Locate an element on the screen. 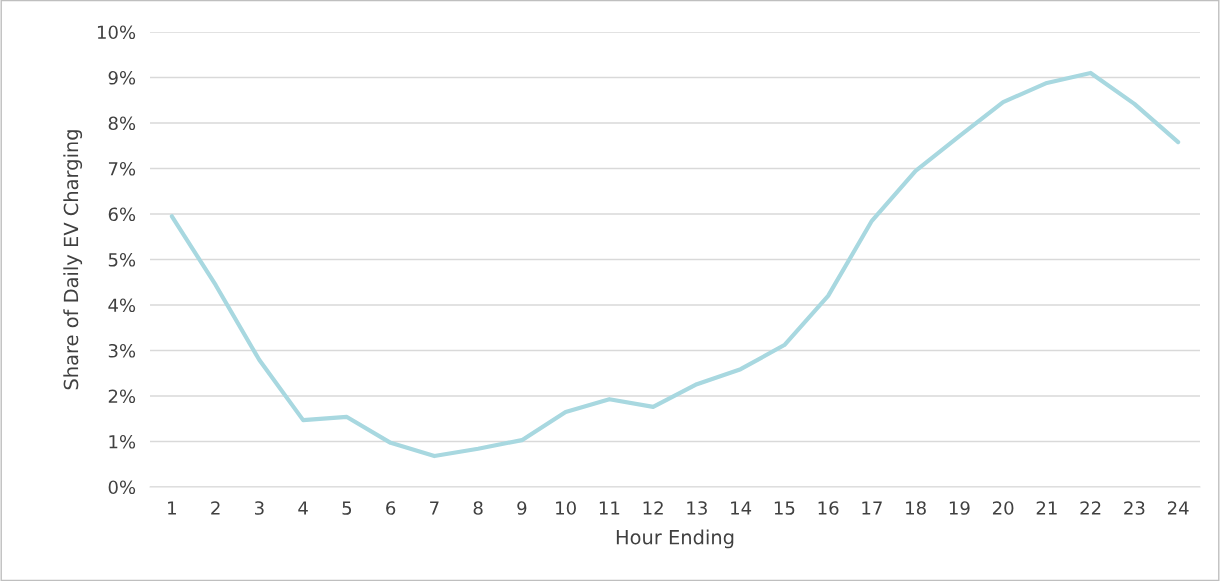 The height and width of the screenshot is (581, 1220). x-tick-label: 2 is located at coordinates (215, 508).